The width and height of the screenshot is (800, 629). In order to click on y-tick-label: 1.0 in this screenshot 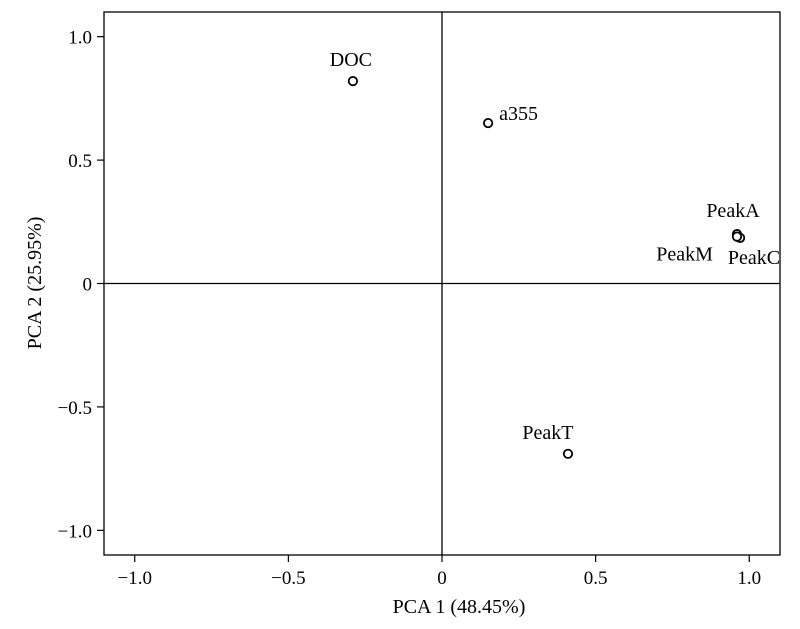, I will do `click(80, 38)`.